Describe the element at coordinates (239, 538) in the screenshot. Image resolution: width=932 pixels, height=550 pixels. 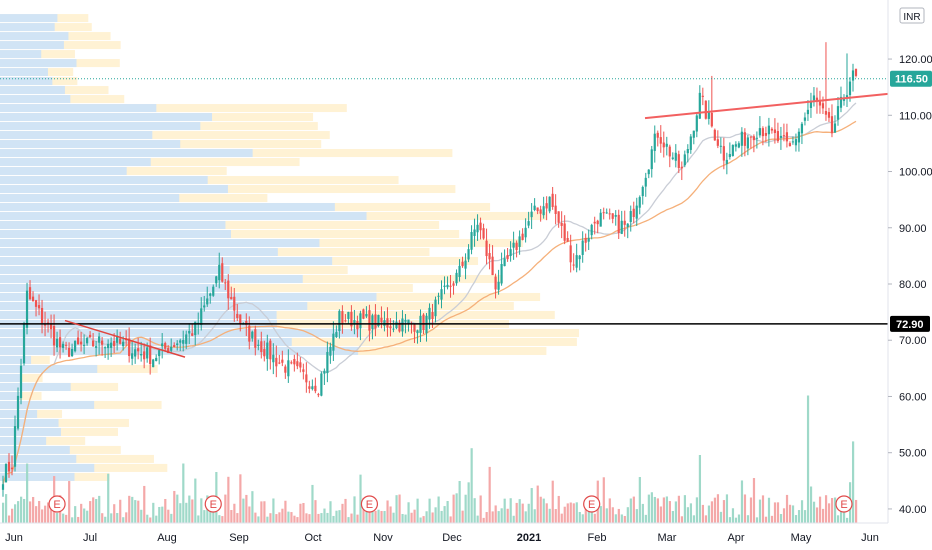
I see `x-tick-label: Sep` at that location.